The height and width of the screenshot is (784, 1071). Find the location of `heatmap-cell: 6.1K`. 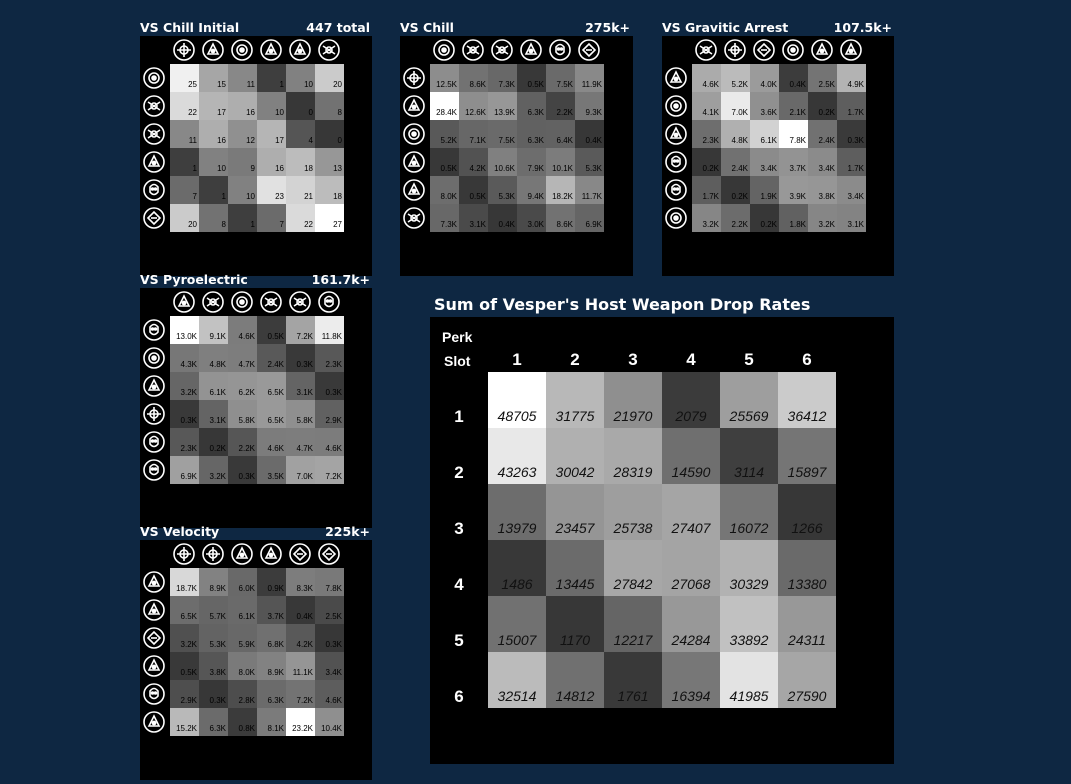

heatmap-cell: 6.1K is located at coordinates (213, 386).